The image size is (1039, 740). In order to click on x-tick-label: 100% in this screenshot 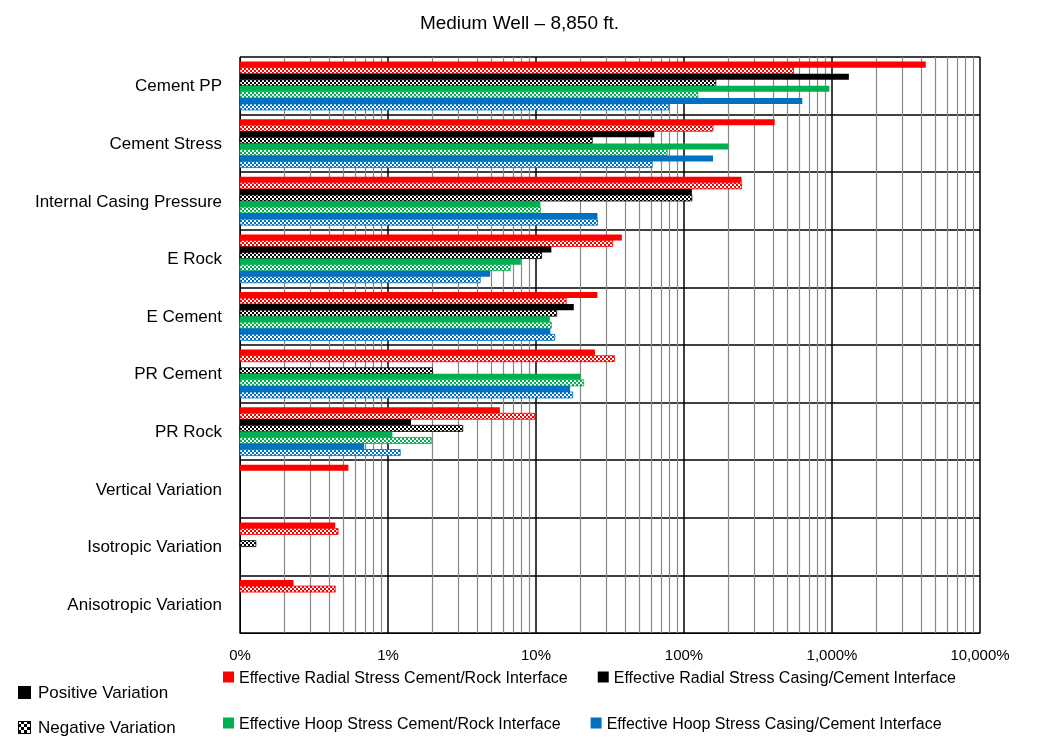, I will do `click(684, 654)`.